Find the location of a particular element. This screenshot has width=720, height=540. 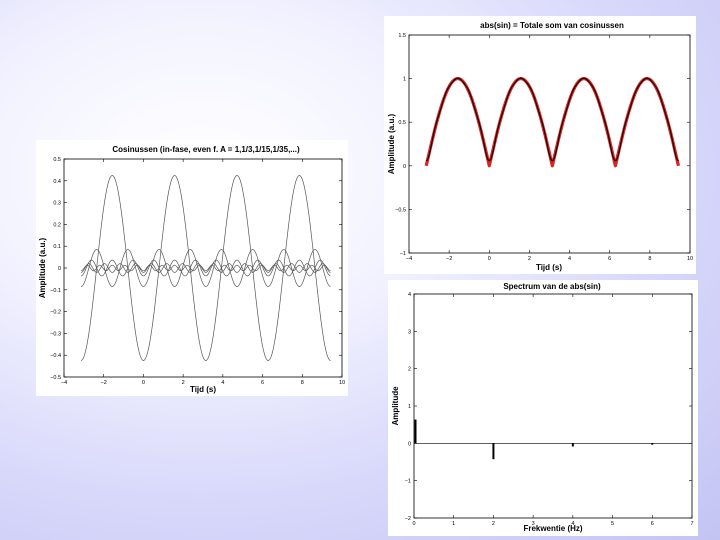

cosine-harmonic-10-line is located at coordinates (205, 268).